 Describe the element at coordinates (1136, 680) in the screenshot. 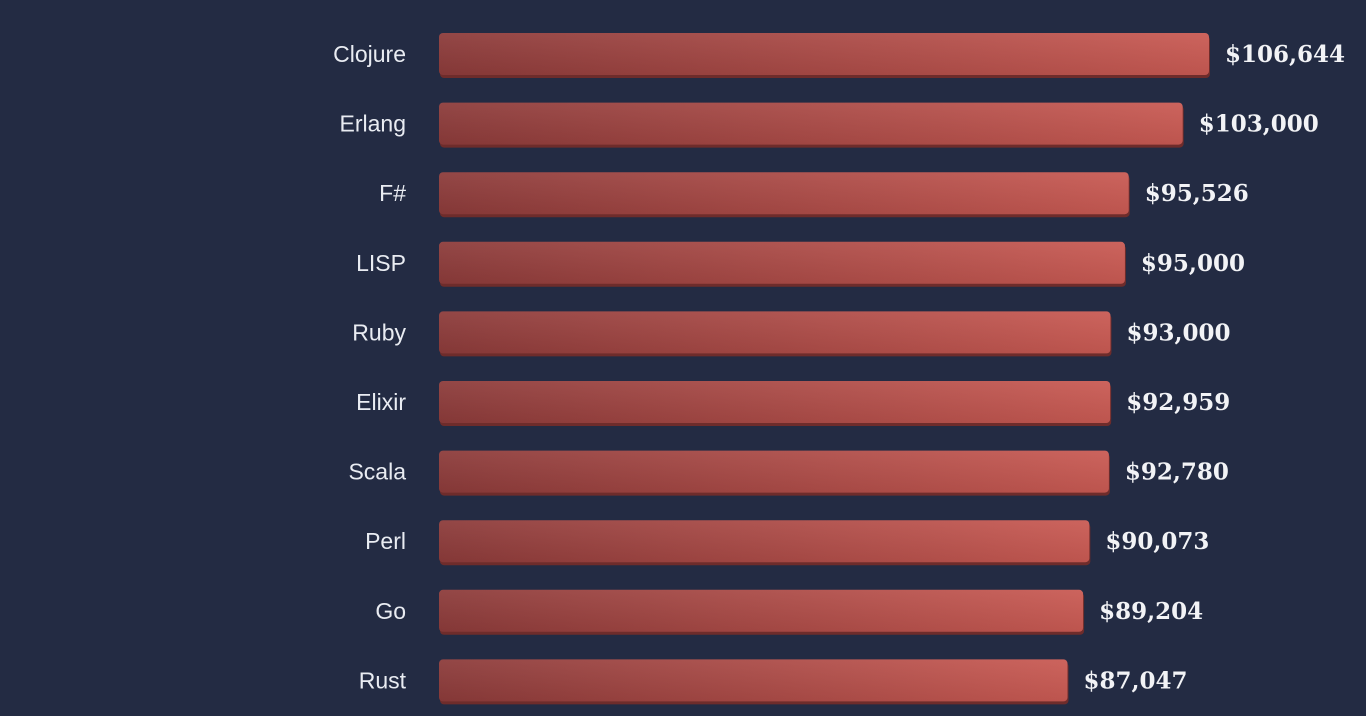

I see `value-label: $87,047` at that location.